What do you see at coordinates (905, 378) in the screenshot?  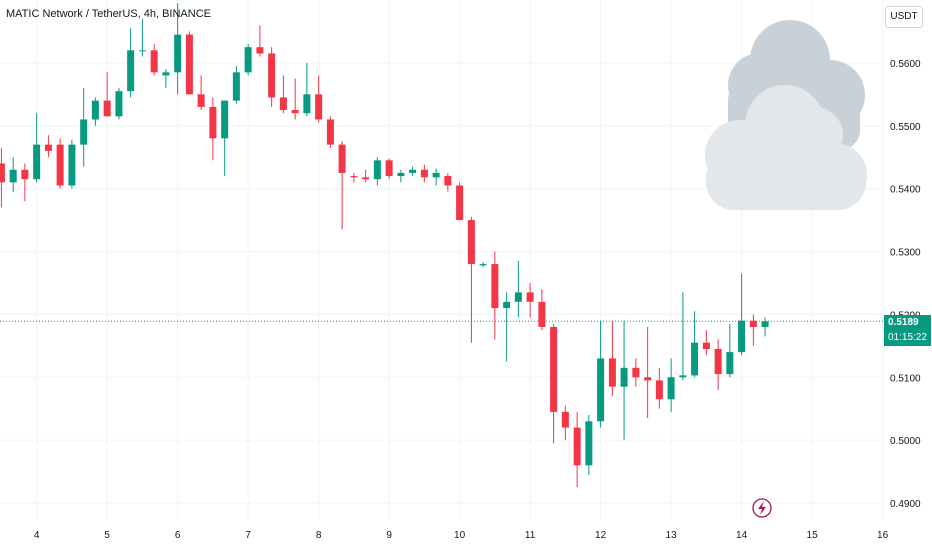 I see `y-tick-label: 0.5100` at bounding box center [905, 378].